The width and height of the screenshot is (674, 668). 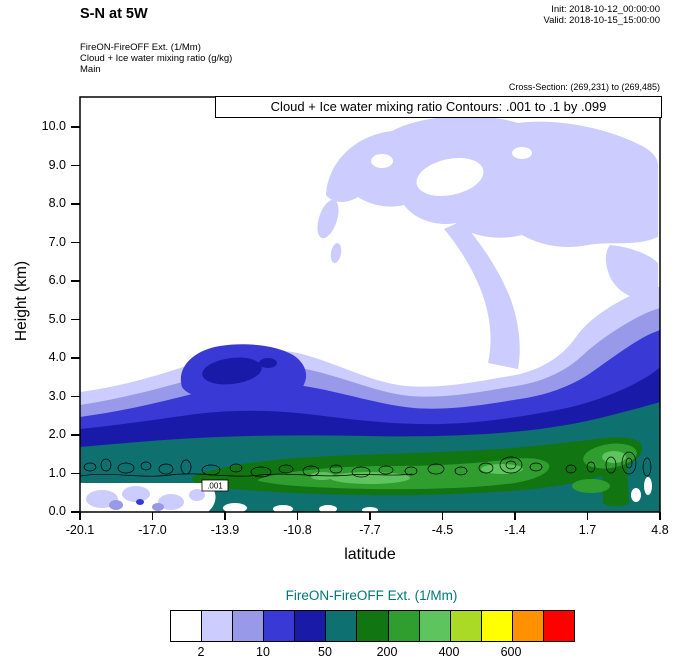 I want to click on cloud-water-contours, so click(x=366, y=464).